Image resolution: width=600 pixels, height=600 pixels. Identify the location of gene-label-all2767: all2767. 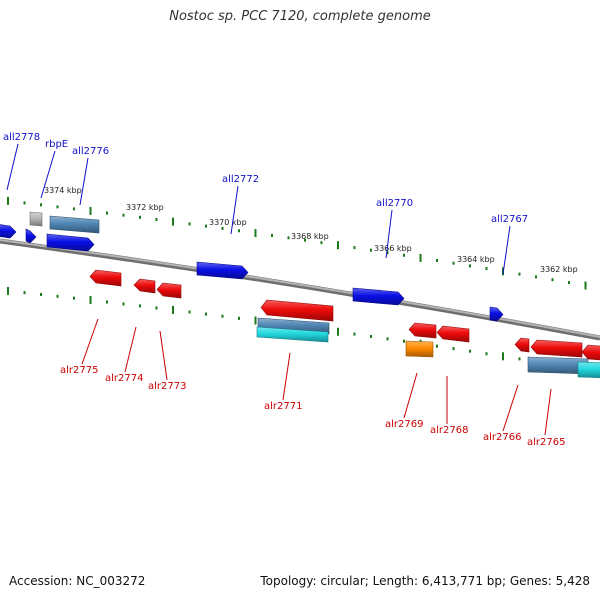
(509, 219).